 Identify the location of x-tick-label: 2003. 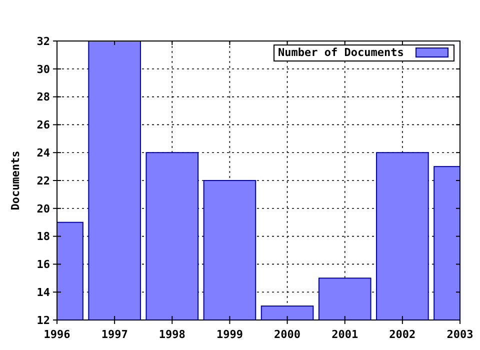
(460, 334).